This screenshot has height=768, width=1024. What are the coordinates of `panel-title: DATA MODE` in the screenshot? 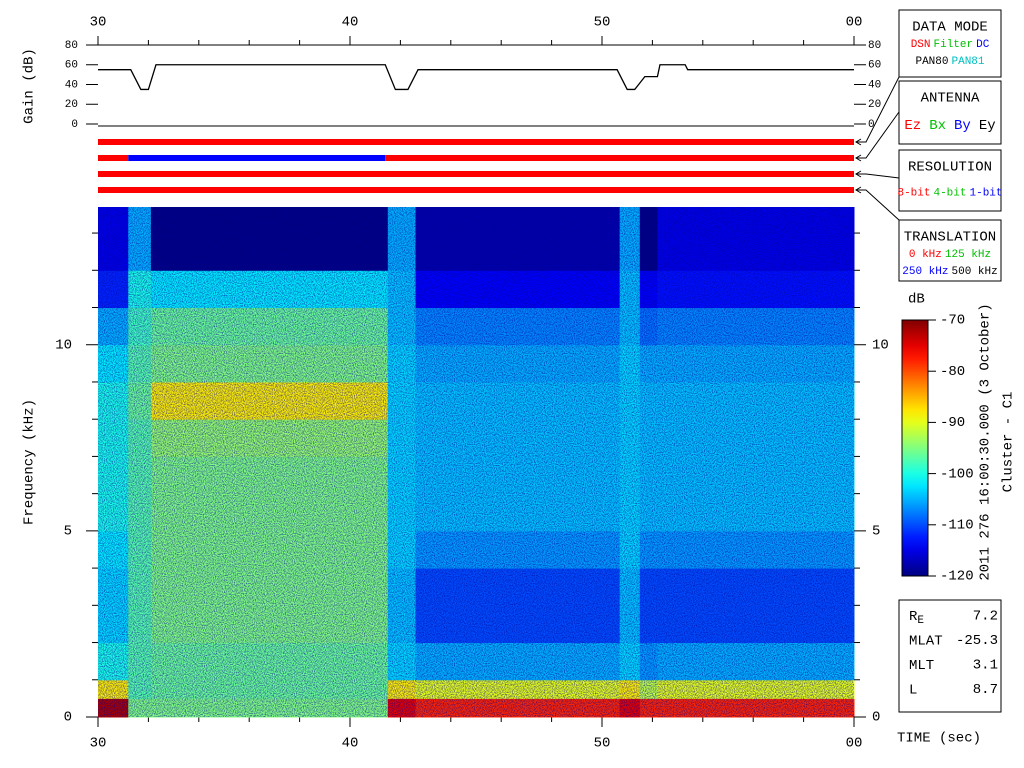 It's located at (950, 28).